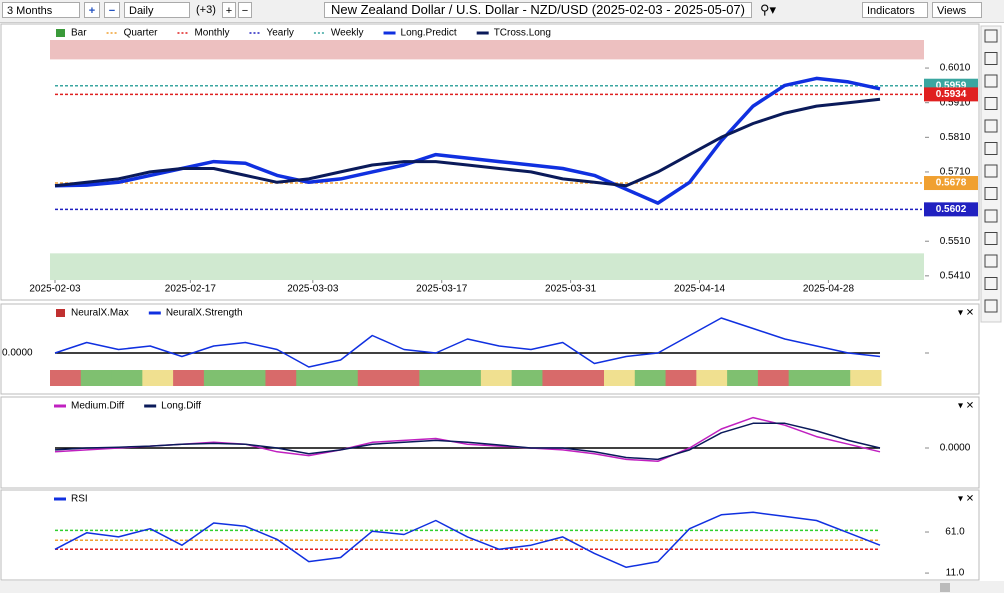 This screenshot has width=1004, height=593. Describe the element at coordinates (97, 406) in the screenshot. I see `legend-label: Medium.Diff` at that location.